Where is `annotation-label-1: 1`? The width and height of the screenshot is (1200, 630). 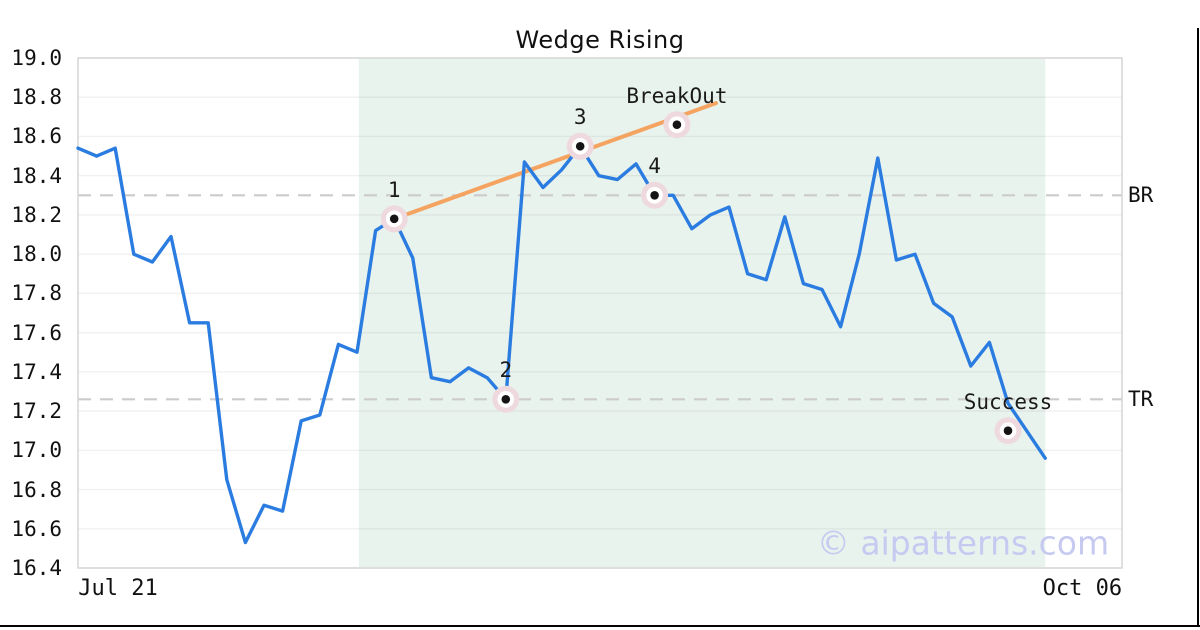
annotation-label-1: 1 is located at coordinates (394, 189).